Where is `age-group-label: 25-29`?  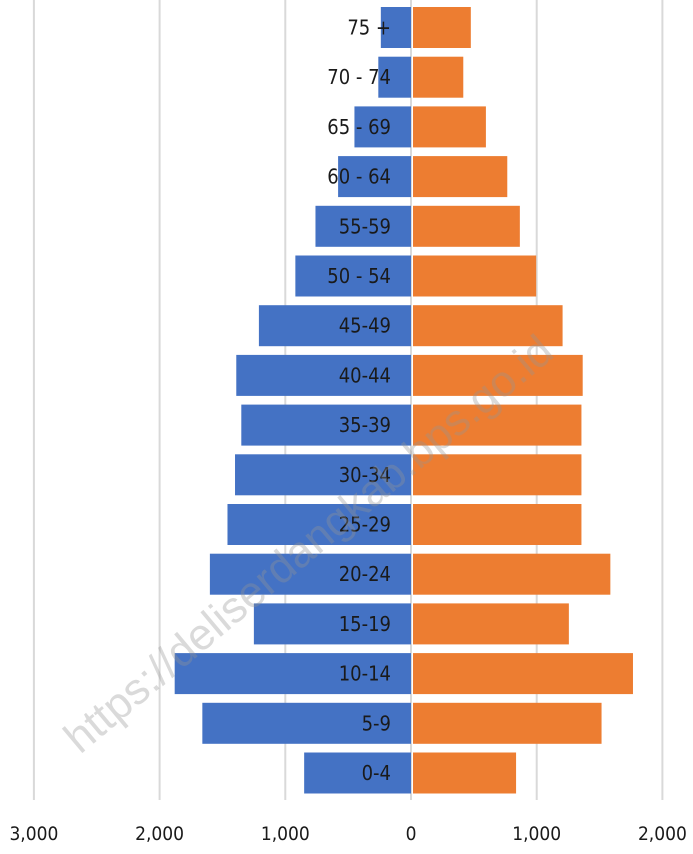 age-group-label: 25-29 is located at coordinates (365, 525).